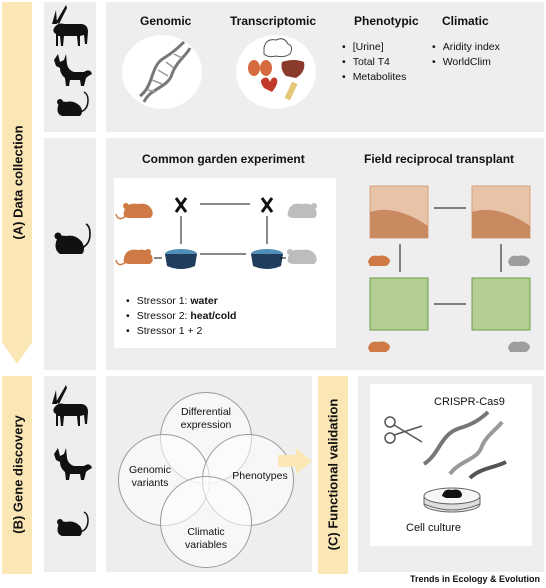 The height and width of the screenshot is (588, 546). Describe the element at coordinates (293, 69) in the screenshot. I see `liver-icon` at that location.